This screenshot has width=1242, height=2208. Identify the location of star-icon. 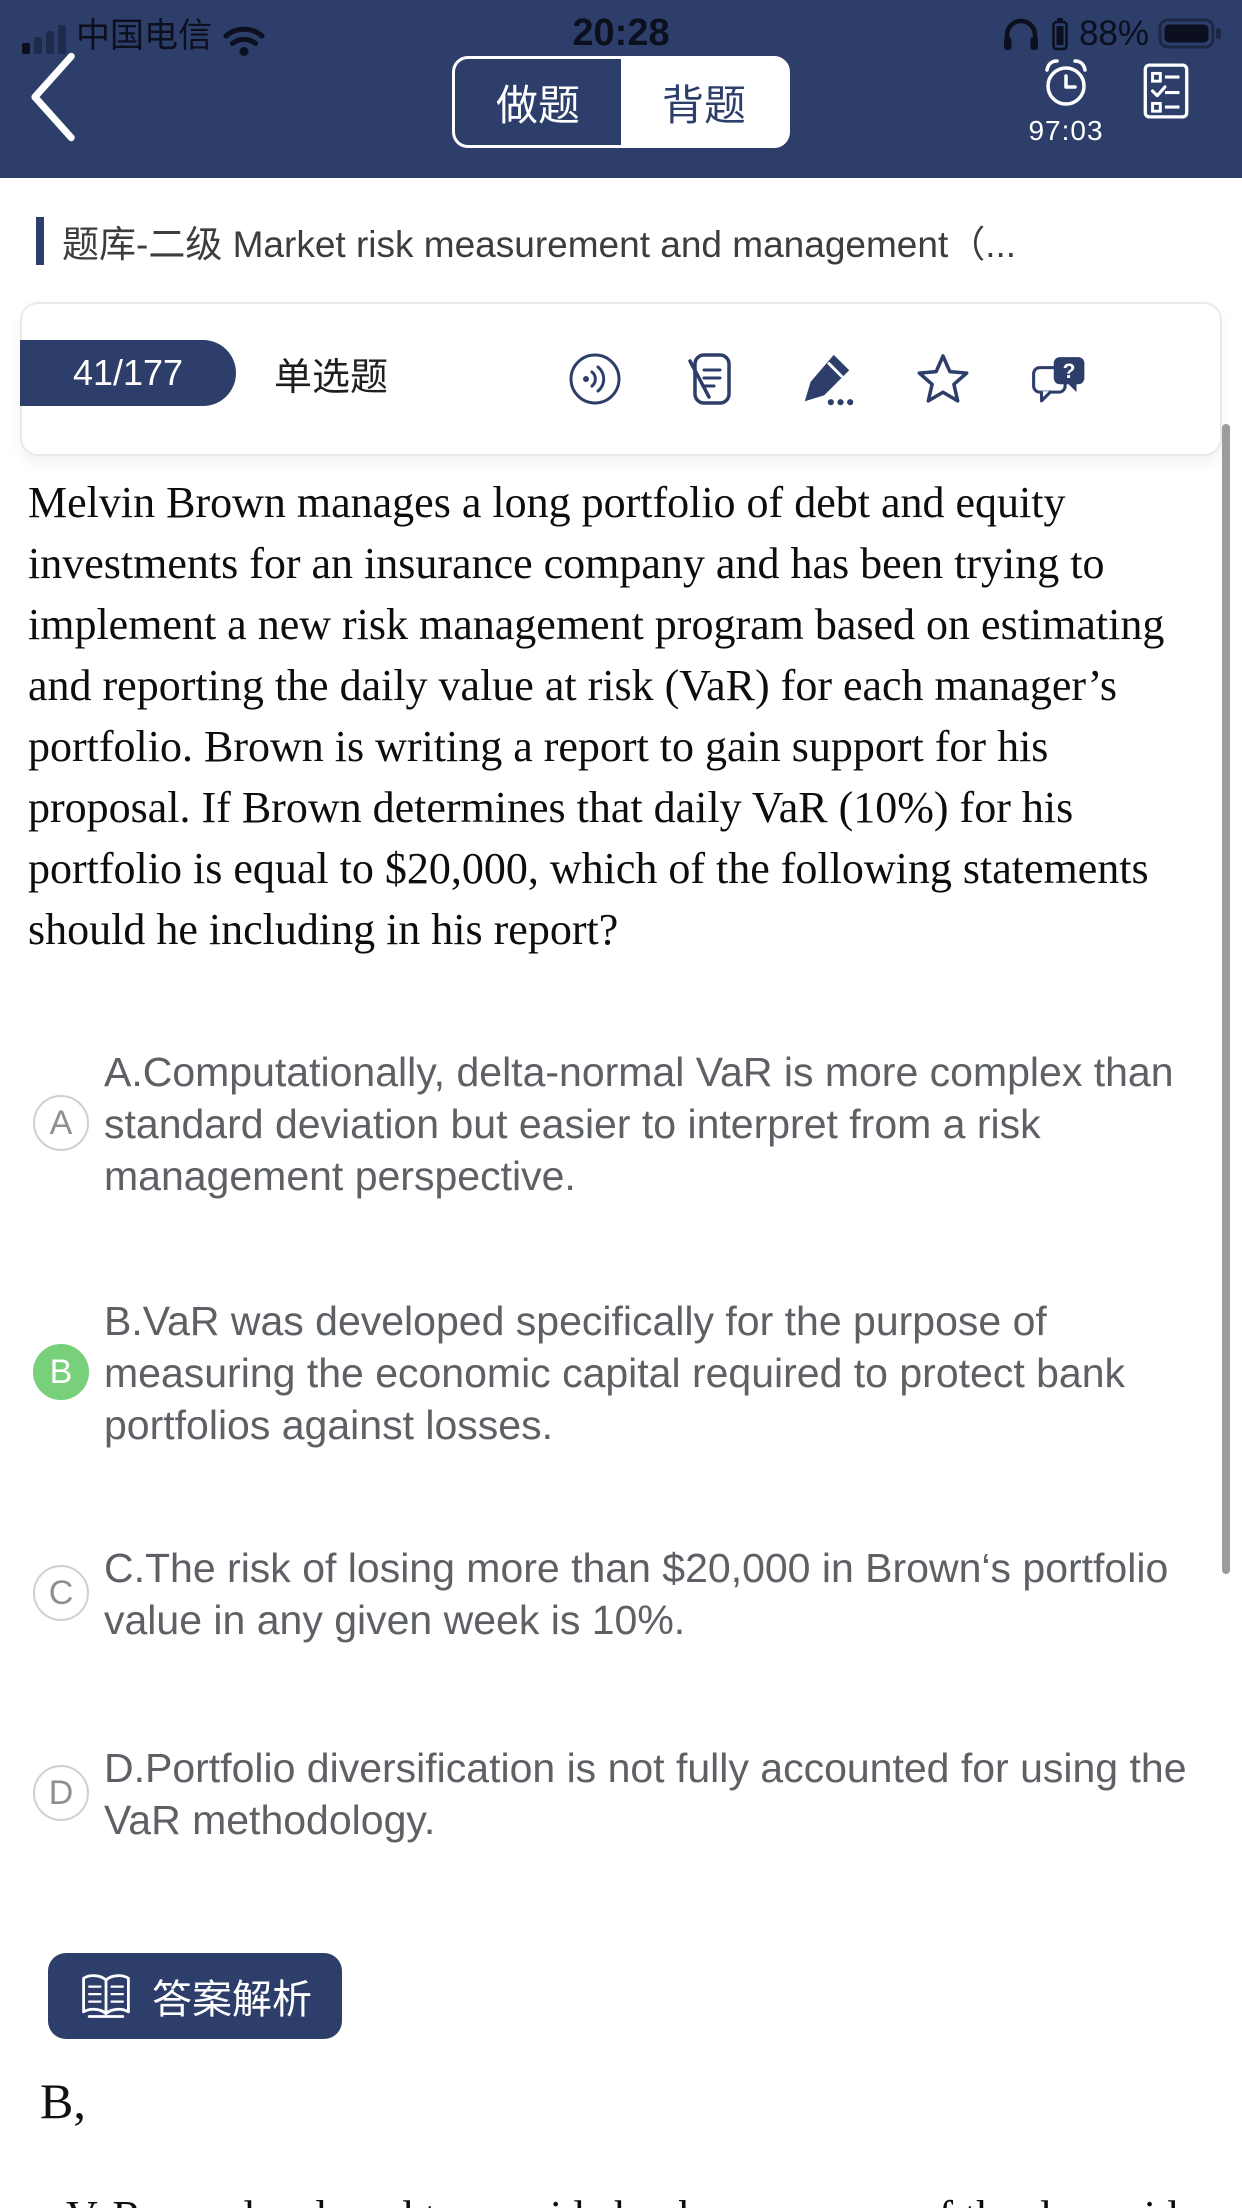
(943, 378).